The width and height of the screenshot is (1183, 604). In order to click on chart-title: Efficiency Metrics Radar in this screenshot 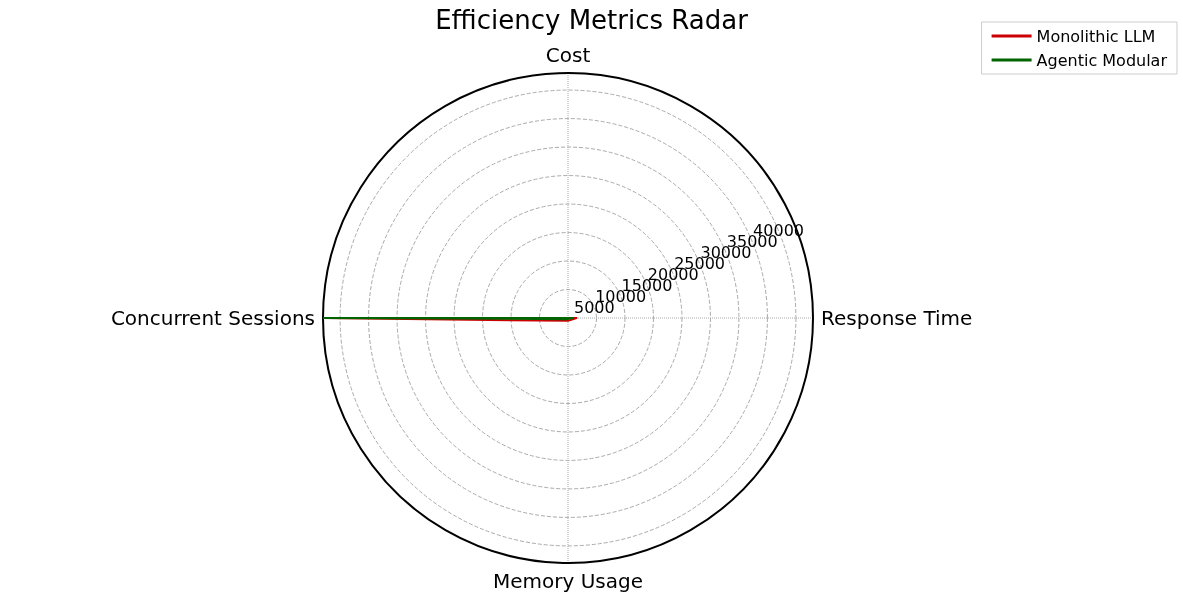, I will do `click(592, 20)`.